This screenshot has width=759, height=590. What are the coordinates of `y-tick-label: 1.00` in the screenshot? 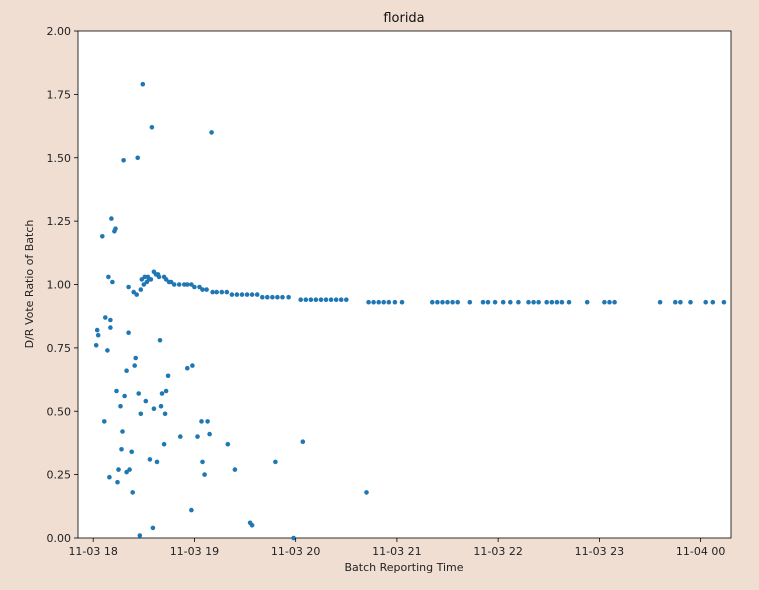 It's located at (59, 285).